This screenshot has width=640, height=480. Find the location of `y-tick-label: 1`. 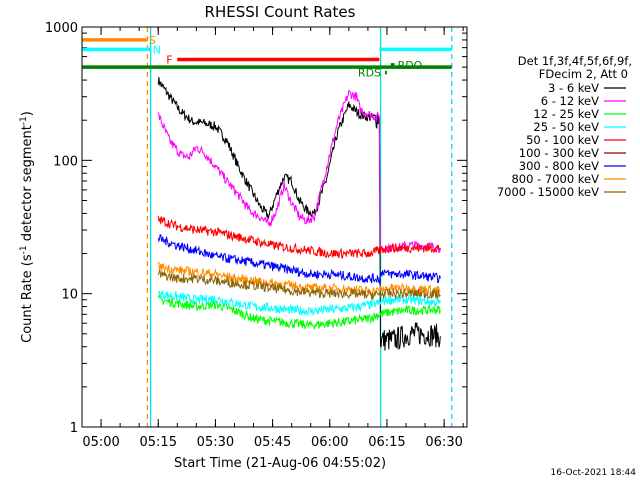

y-tick-label: 1 is located at coordinates (74, 428).